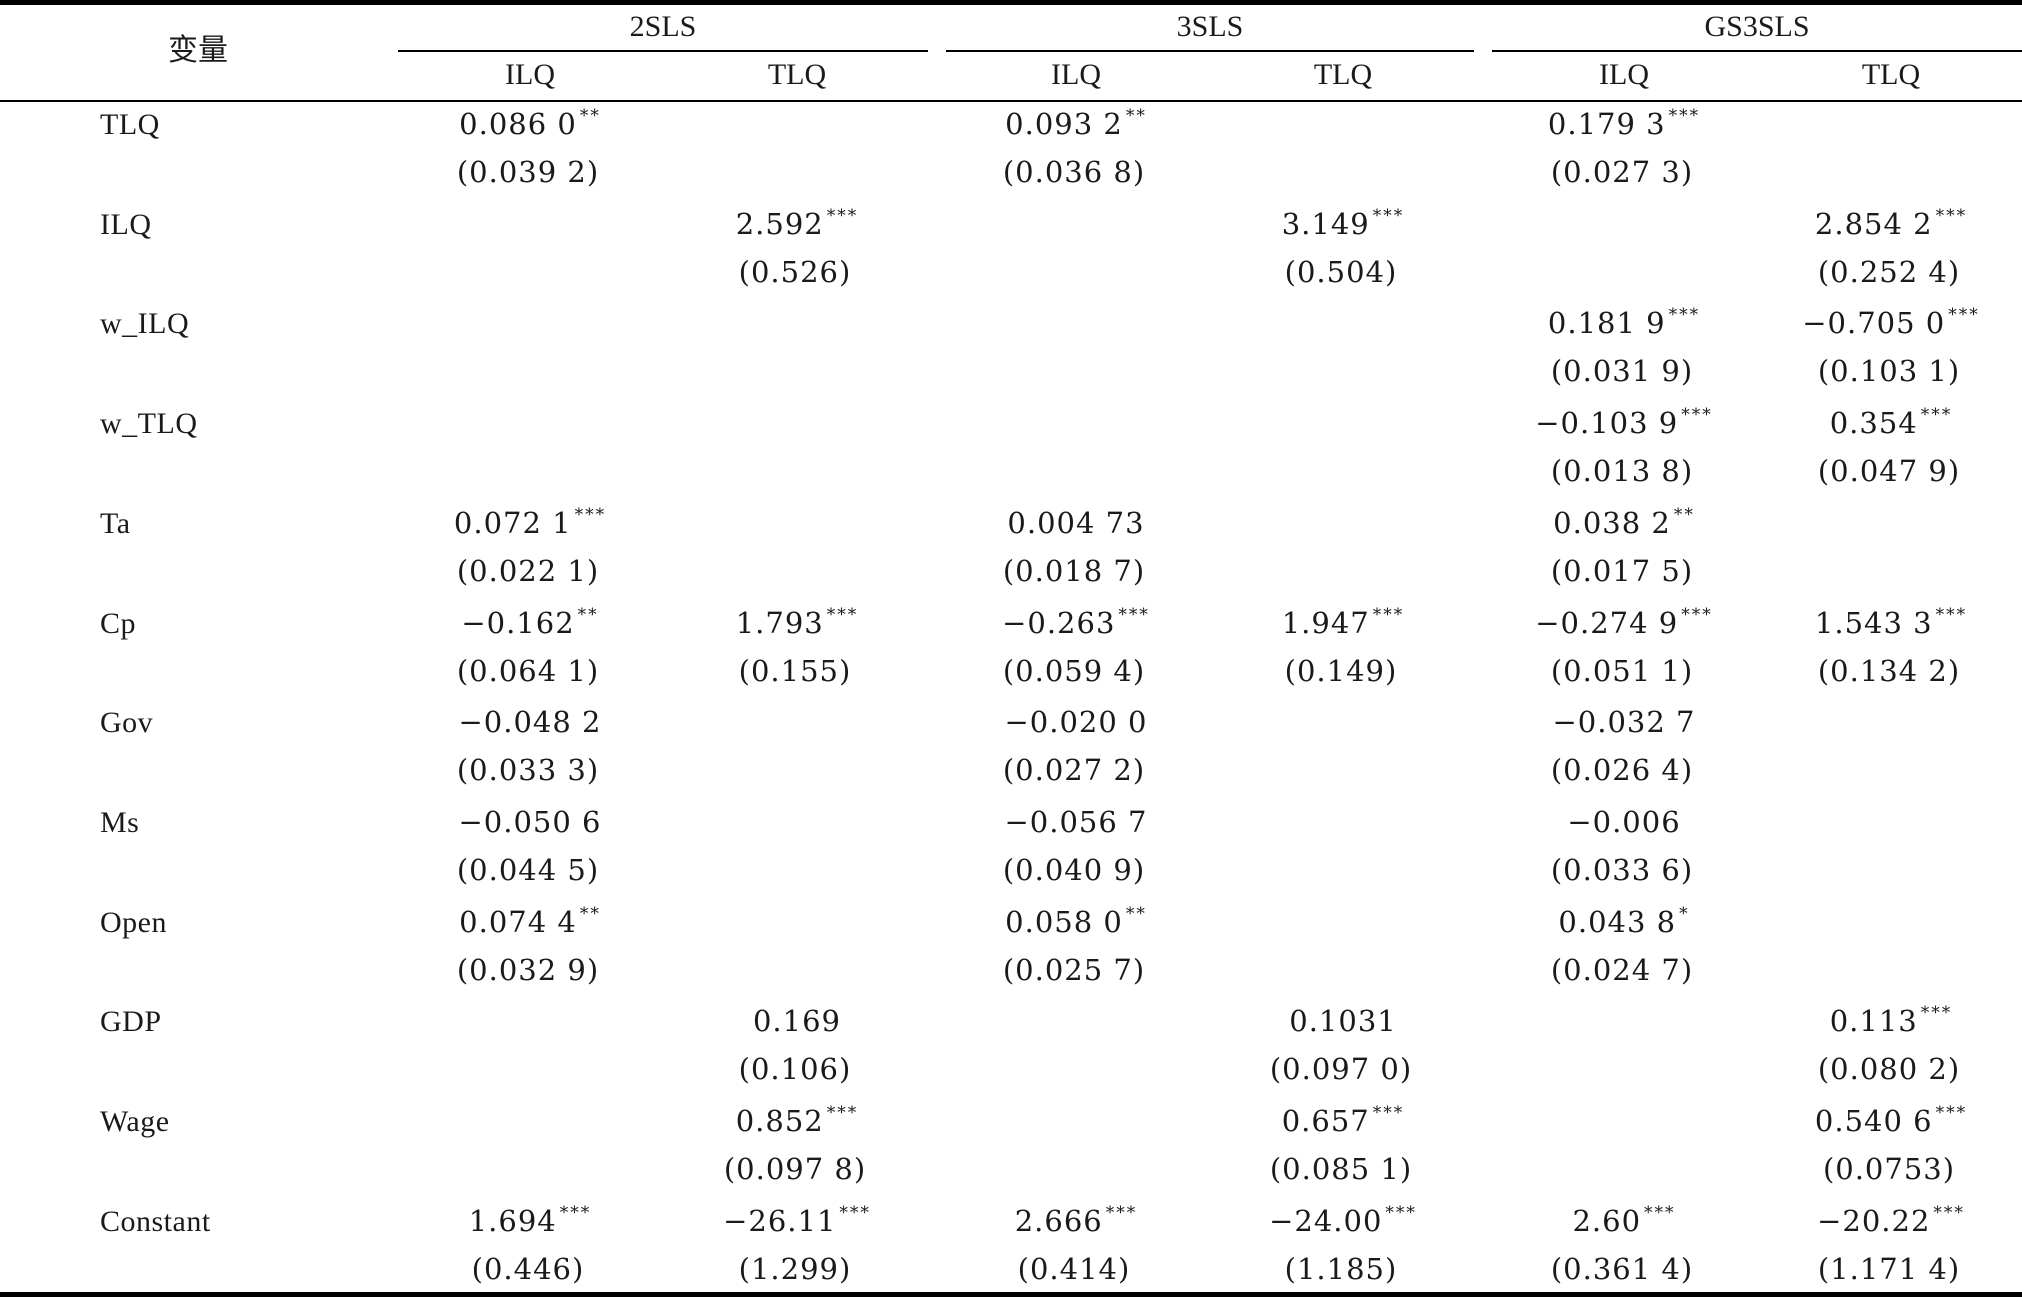 The image size is (2022, 1297). I want to click on coefficient-value: 1.947, so click(1325, 622).